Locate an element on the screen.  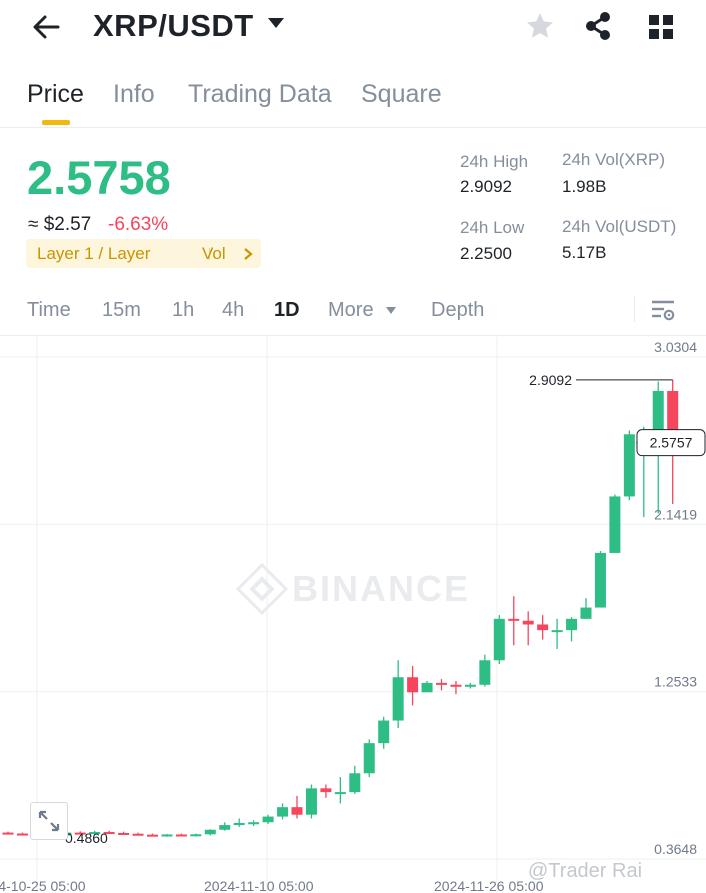
active-tab-indicator is located at coordinates (56, 122).